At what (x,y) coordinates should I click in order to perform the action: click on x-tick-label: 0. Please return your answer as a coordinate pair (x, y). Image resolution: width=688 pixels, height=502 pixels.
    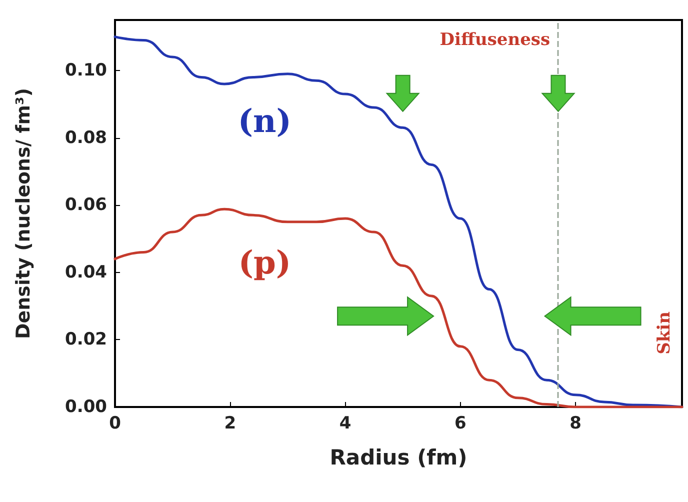
    Looking at the image, I should click on (115, 424).